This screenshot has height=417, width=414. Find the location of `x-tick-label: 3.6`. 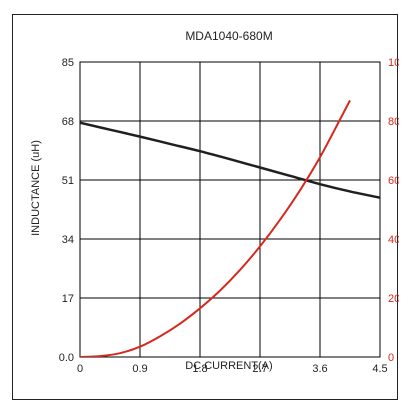

x-tick-label: 3.6 is located at coordinates (319, 369).